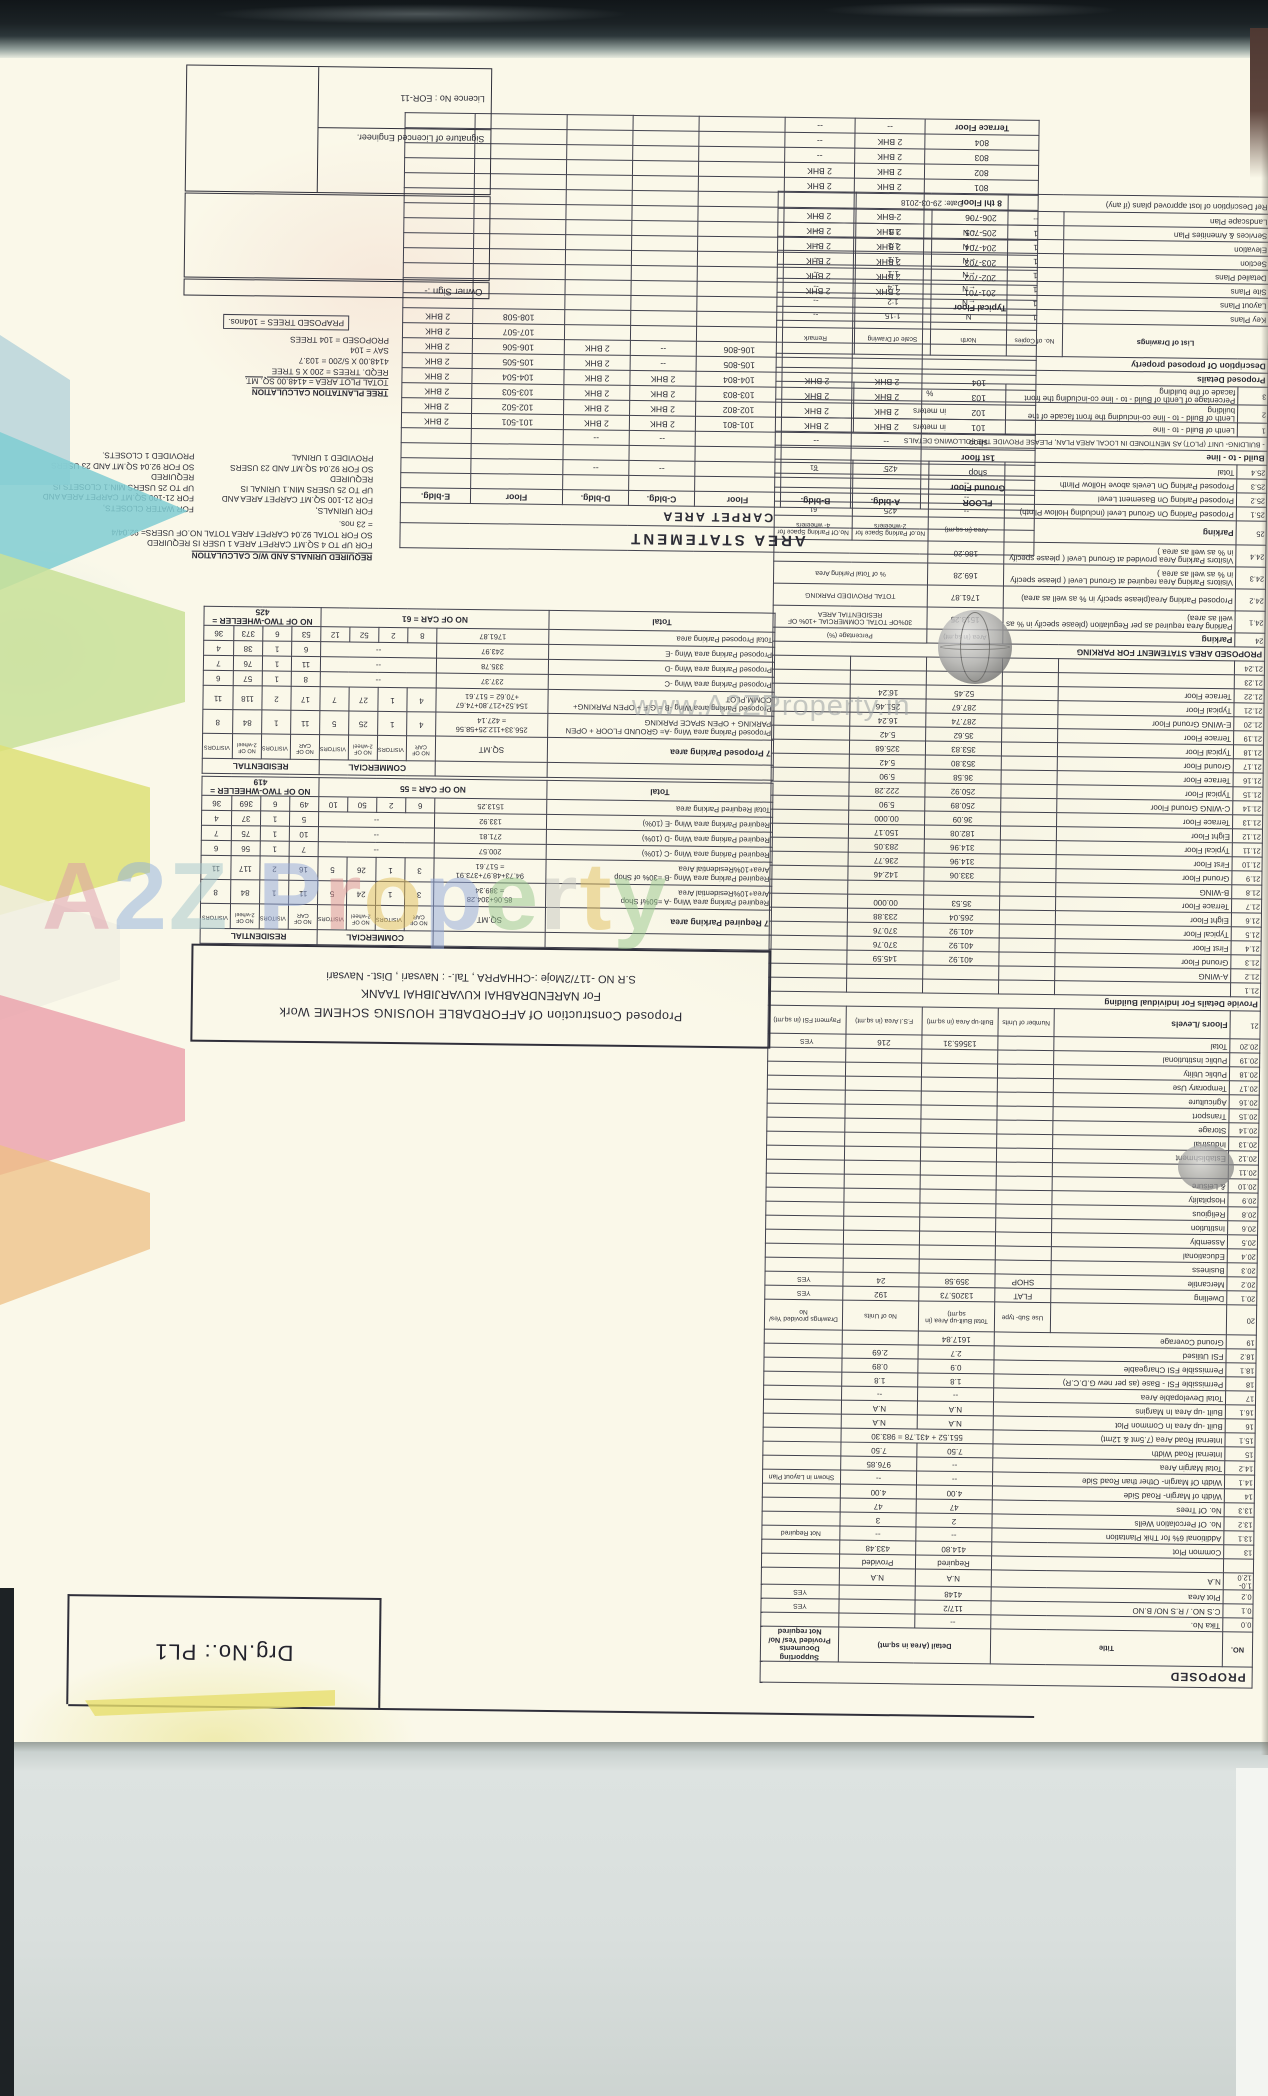 Image resolution: width=1268 pixels, height=2096 pixels. What do you see at coordinates (738, 424) in the screenshot?
I see `table-cell: 101-801` at bounding box center [738, 424].